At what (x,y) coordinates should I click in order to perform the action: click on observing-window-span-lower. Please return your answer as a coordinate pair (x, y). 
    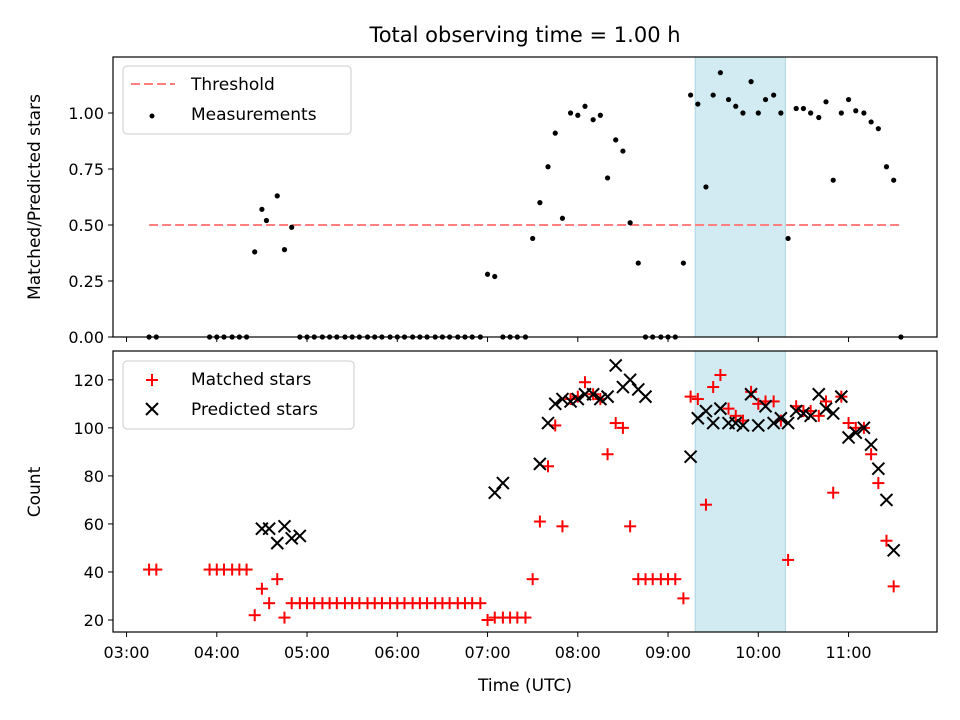
    Looking at the image, I should click on (740, 491).